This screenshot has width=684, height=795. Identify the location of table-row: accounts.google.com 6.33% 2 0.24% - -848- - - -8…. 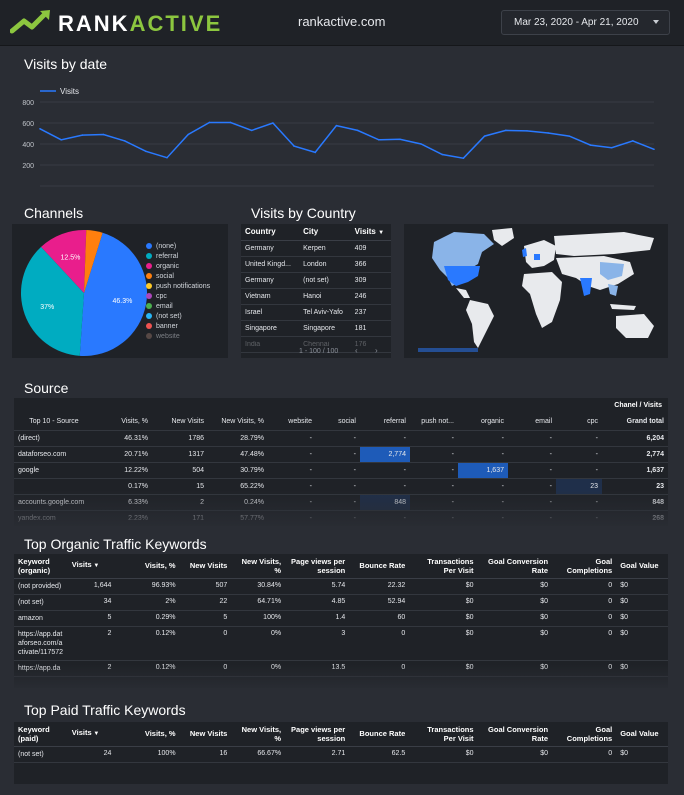
(341, 502).